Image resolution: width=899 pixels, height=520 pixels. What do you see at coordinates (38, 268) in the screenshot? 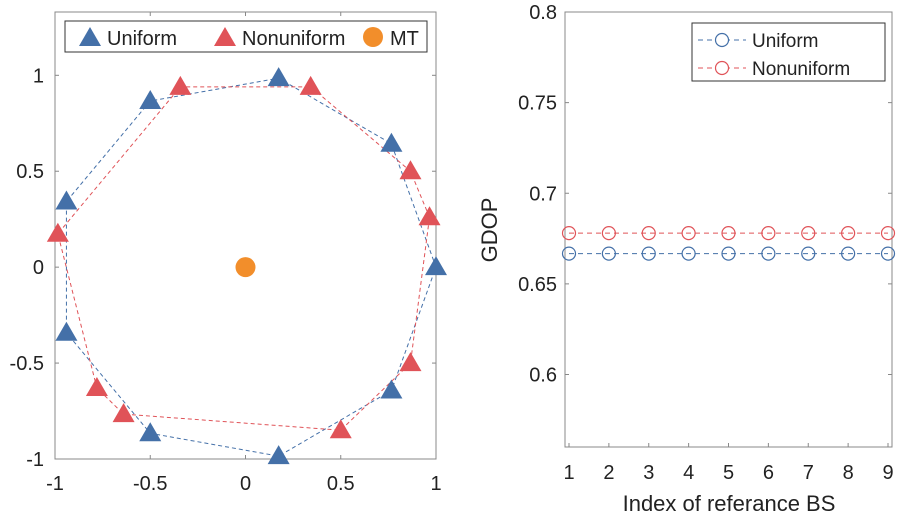
I see `y-tick-label: 0` at bounding box center [38, 268].